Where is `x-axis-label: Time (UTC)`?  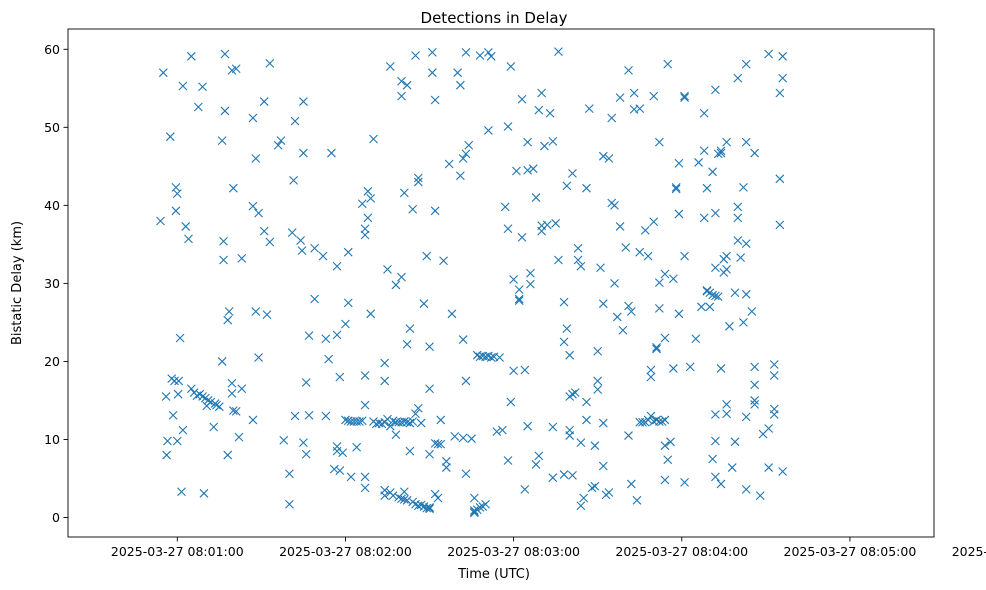 x-axis-label: Time (UTC) is located at coordinates (493, 574).